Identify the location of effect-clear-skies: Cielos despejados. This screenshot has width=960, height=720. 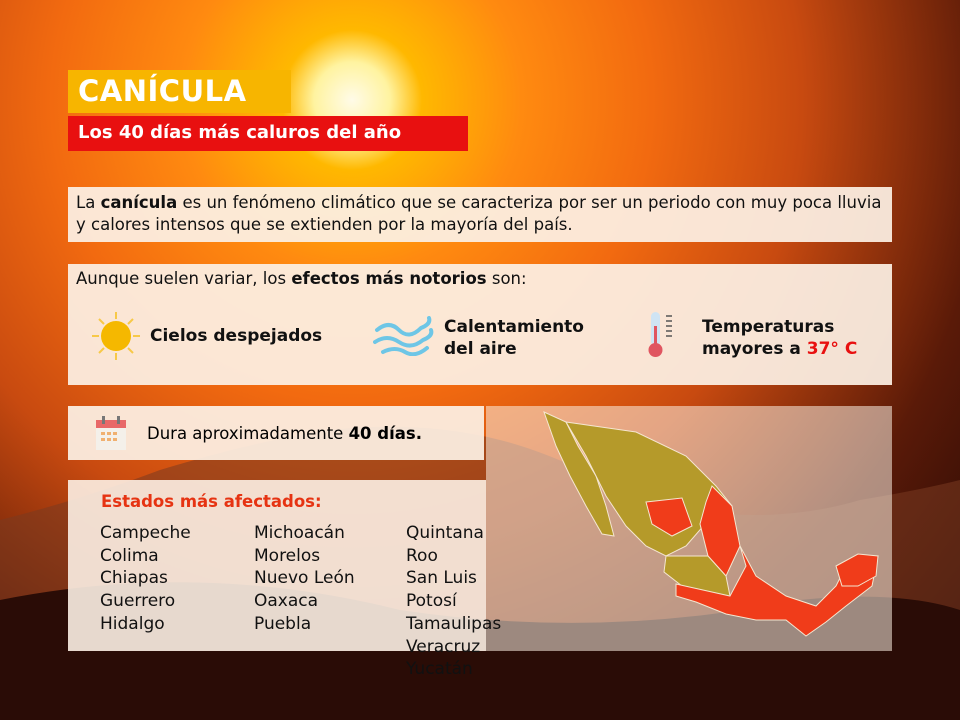
(236, 336).